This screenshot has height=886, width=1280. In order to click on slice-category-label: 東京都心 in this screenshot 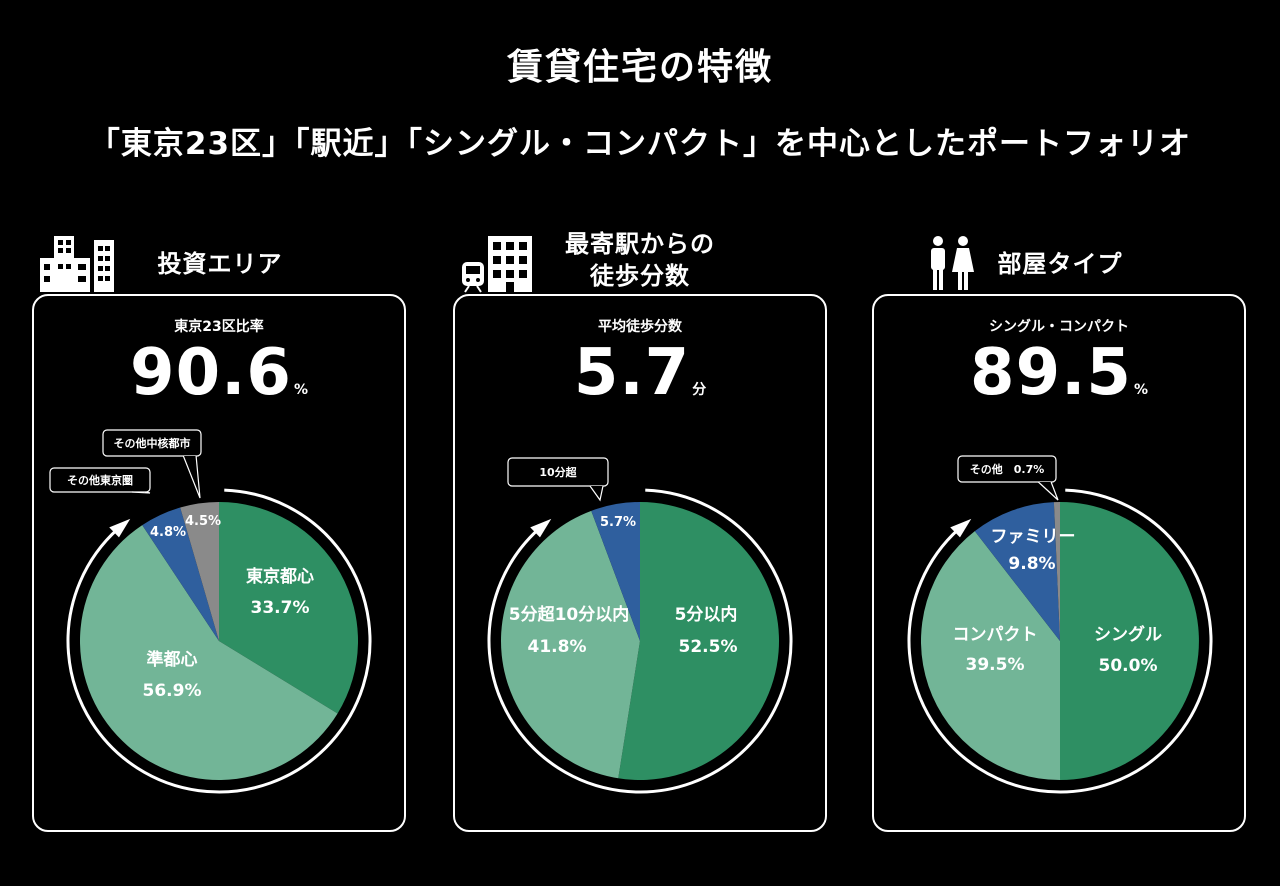, I will do `click(280, 576)`.